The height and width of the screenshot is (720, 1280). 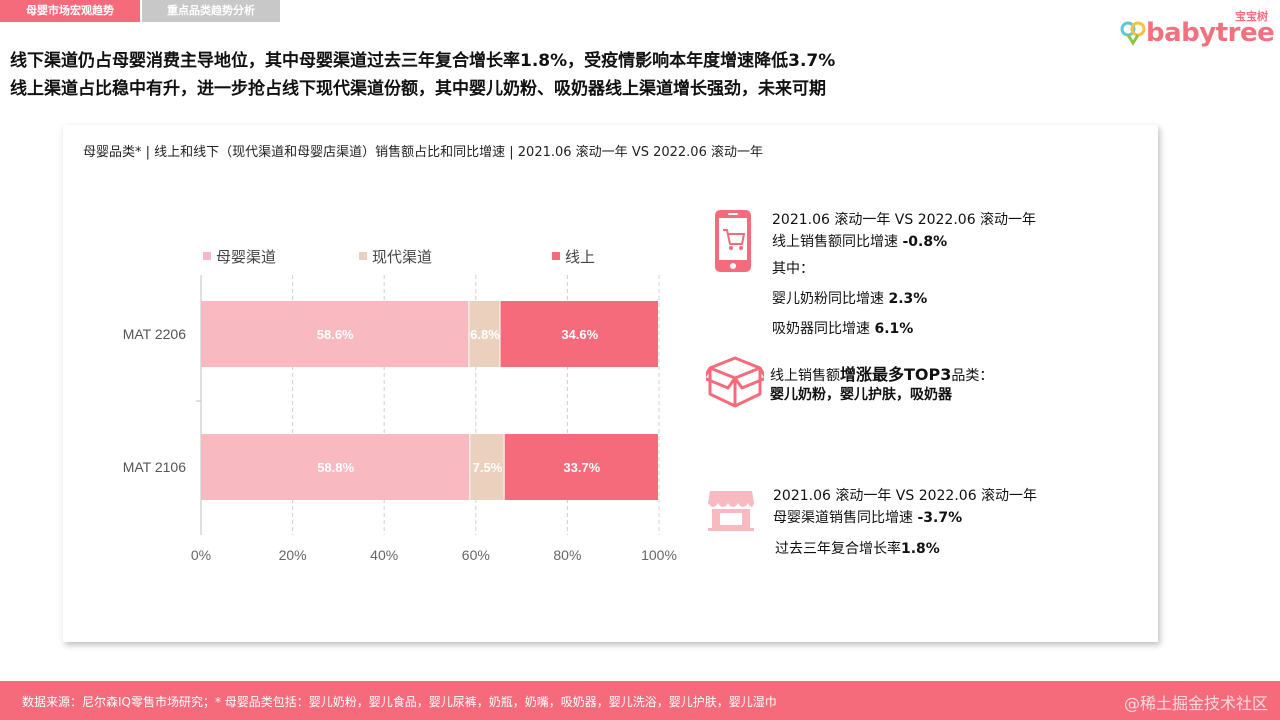 I want to click on logo-chinese-name: 宝宝树, so click(x=1251, y=16).